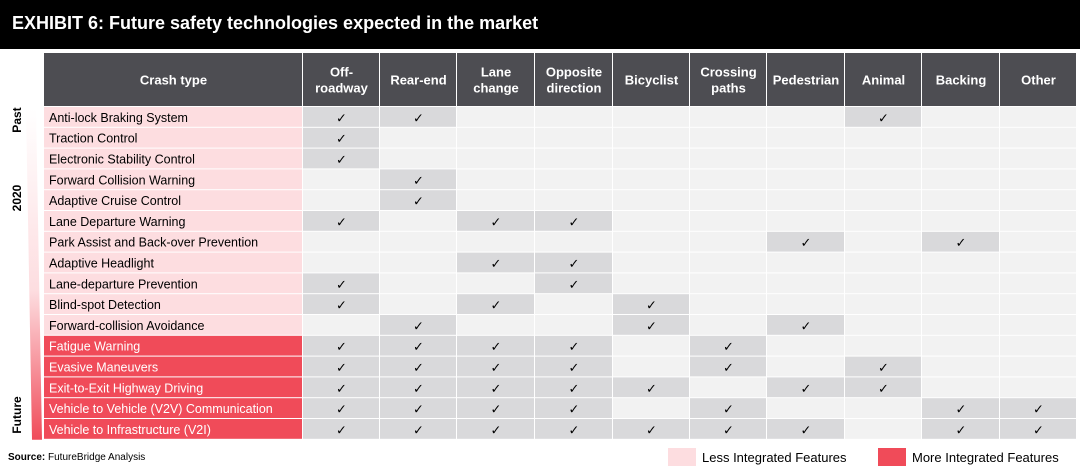 The height and width of the screenshot is (476, 1080). What do you see at coordinates (122, 160) in the screenshot?
I see `row-label: Electronic Stability Control` at bounding box center [122, 160].